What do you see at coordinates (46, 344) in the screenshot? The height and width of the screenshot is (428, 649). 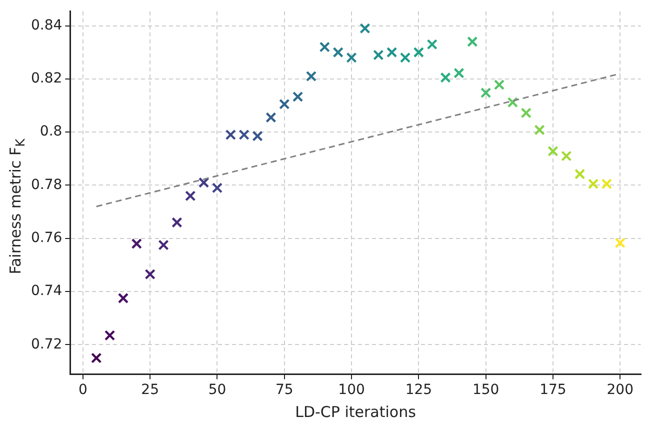 I see `y-tick-label: 0.72` at bounding box center [46, 344].